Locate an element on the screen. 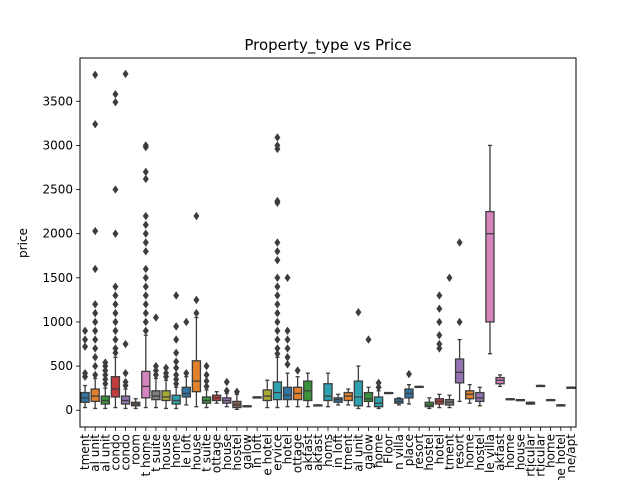 Image resolution: width=640 pixels, height=480 pixels. y-tick-label: 2500 is located at coordinates (57, 190).